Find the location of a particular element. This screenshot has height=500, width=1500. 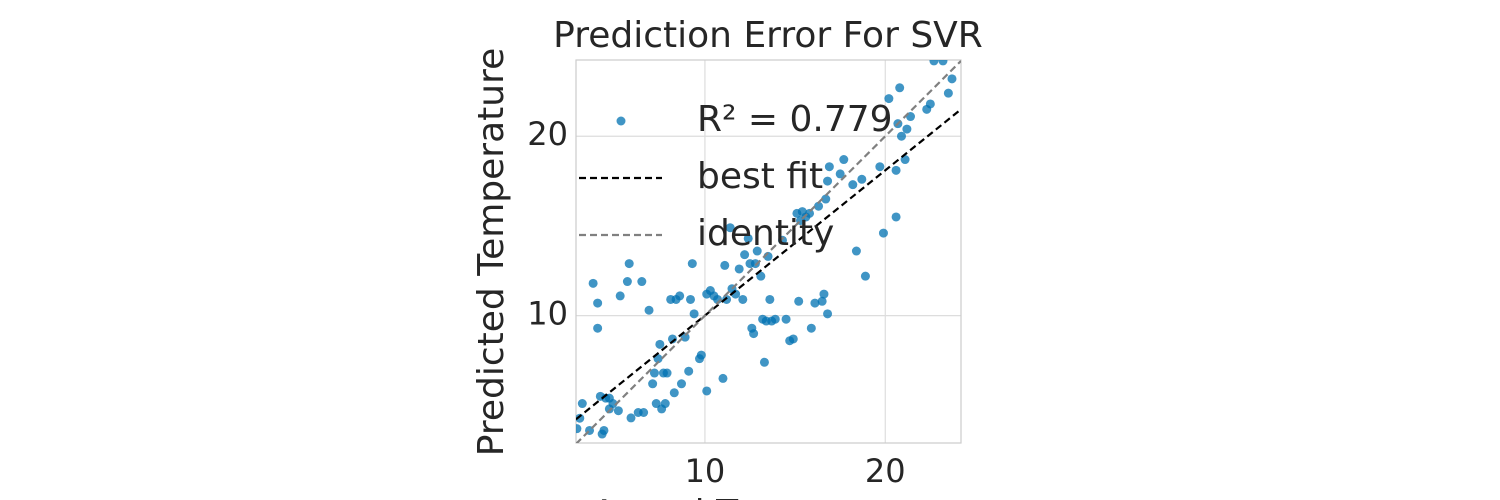

legend-label: identity is located at coordinates (765, 233).